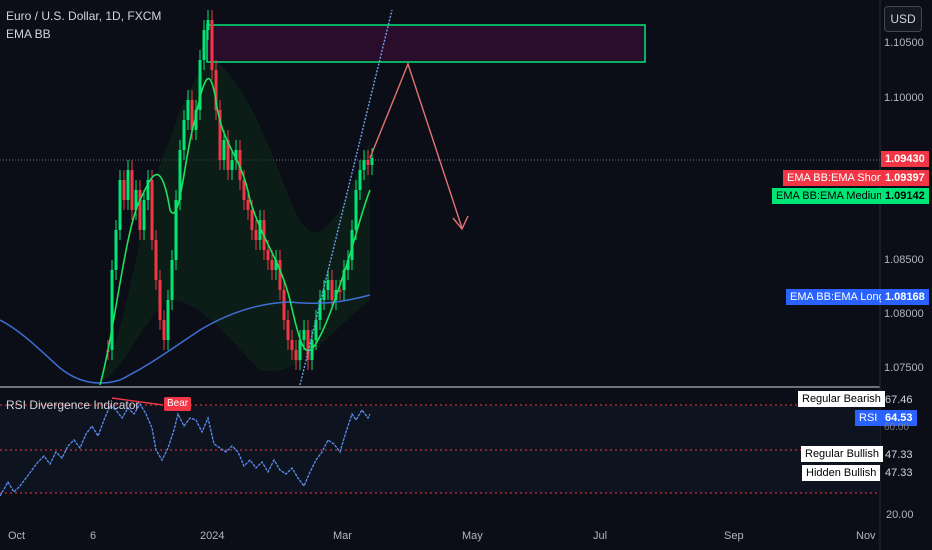 This screenshot has height=550, width=932. I want to click on price-tick: 1.07500, so click(904, 368).